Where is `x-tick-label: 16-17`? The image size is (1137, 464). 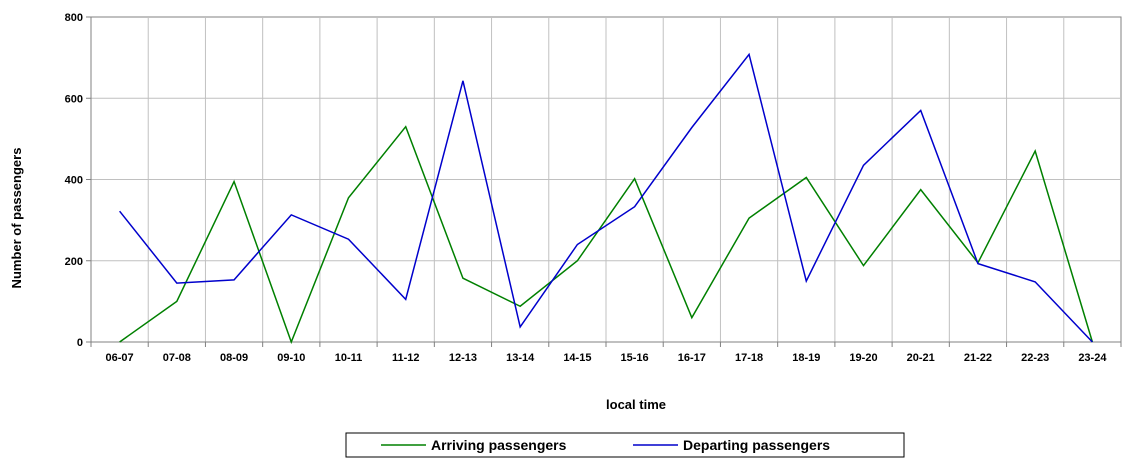 x-tick-label: 16-17 is located at coordinates (692, 358).